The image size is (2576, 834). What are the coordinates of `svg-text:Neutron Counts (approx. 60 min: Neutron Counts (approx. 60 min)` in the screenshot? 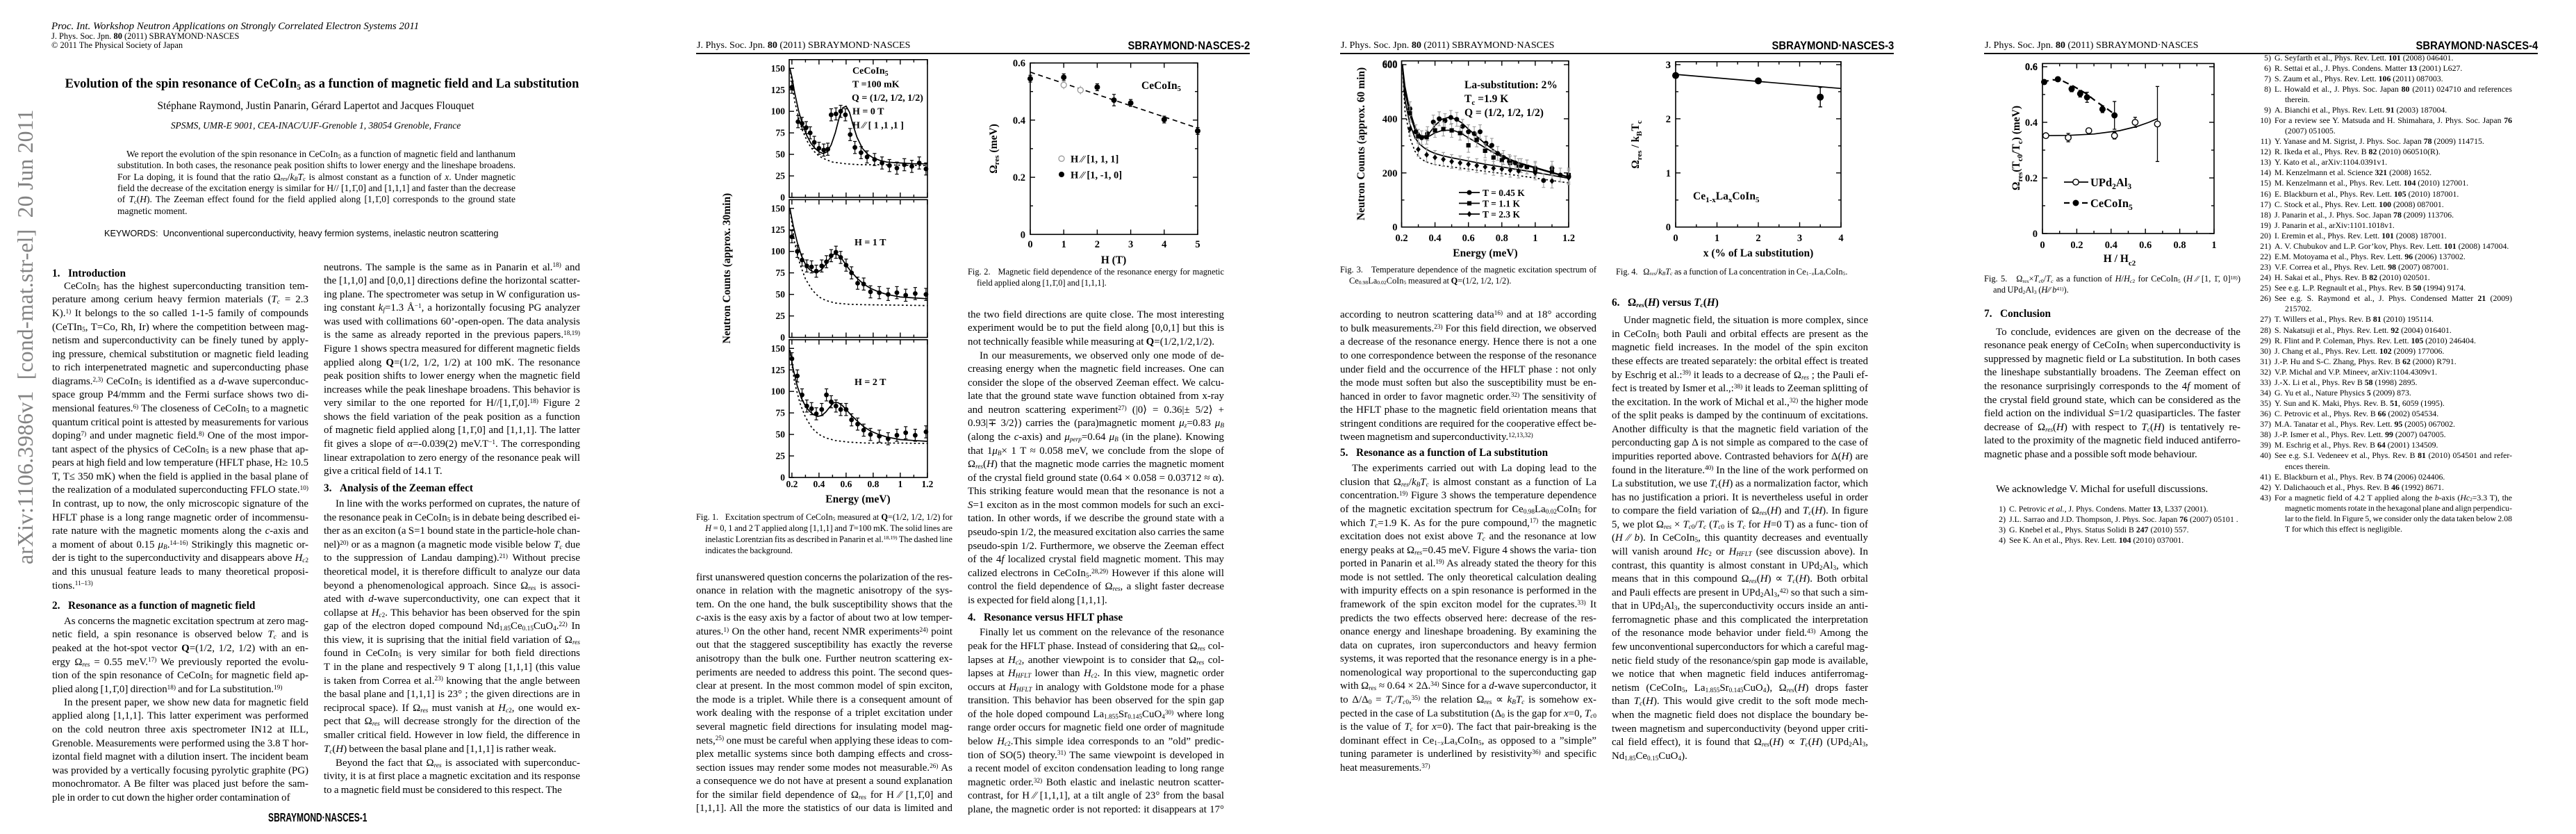 It's located at (1361, 143).